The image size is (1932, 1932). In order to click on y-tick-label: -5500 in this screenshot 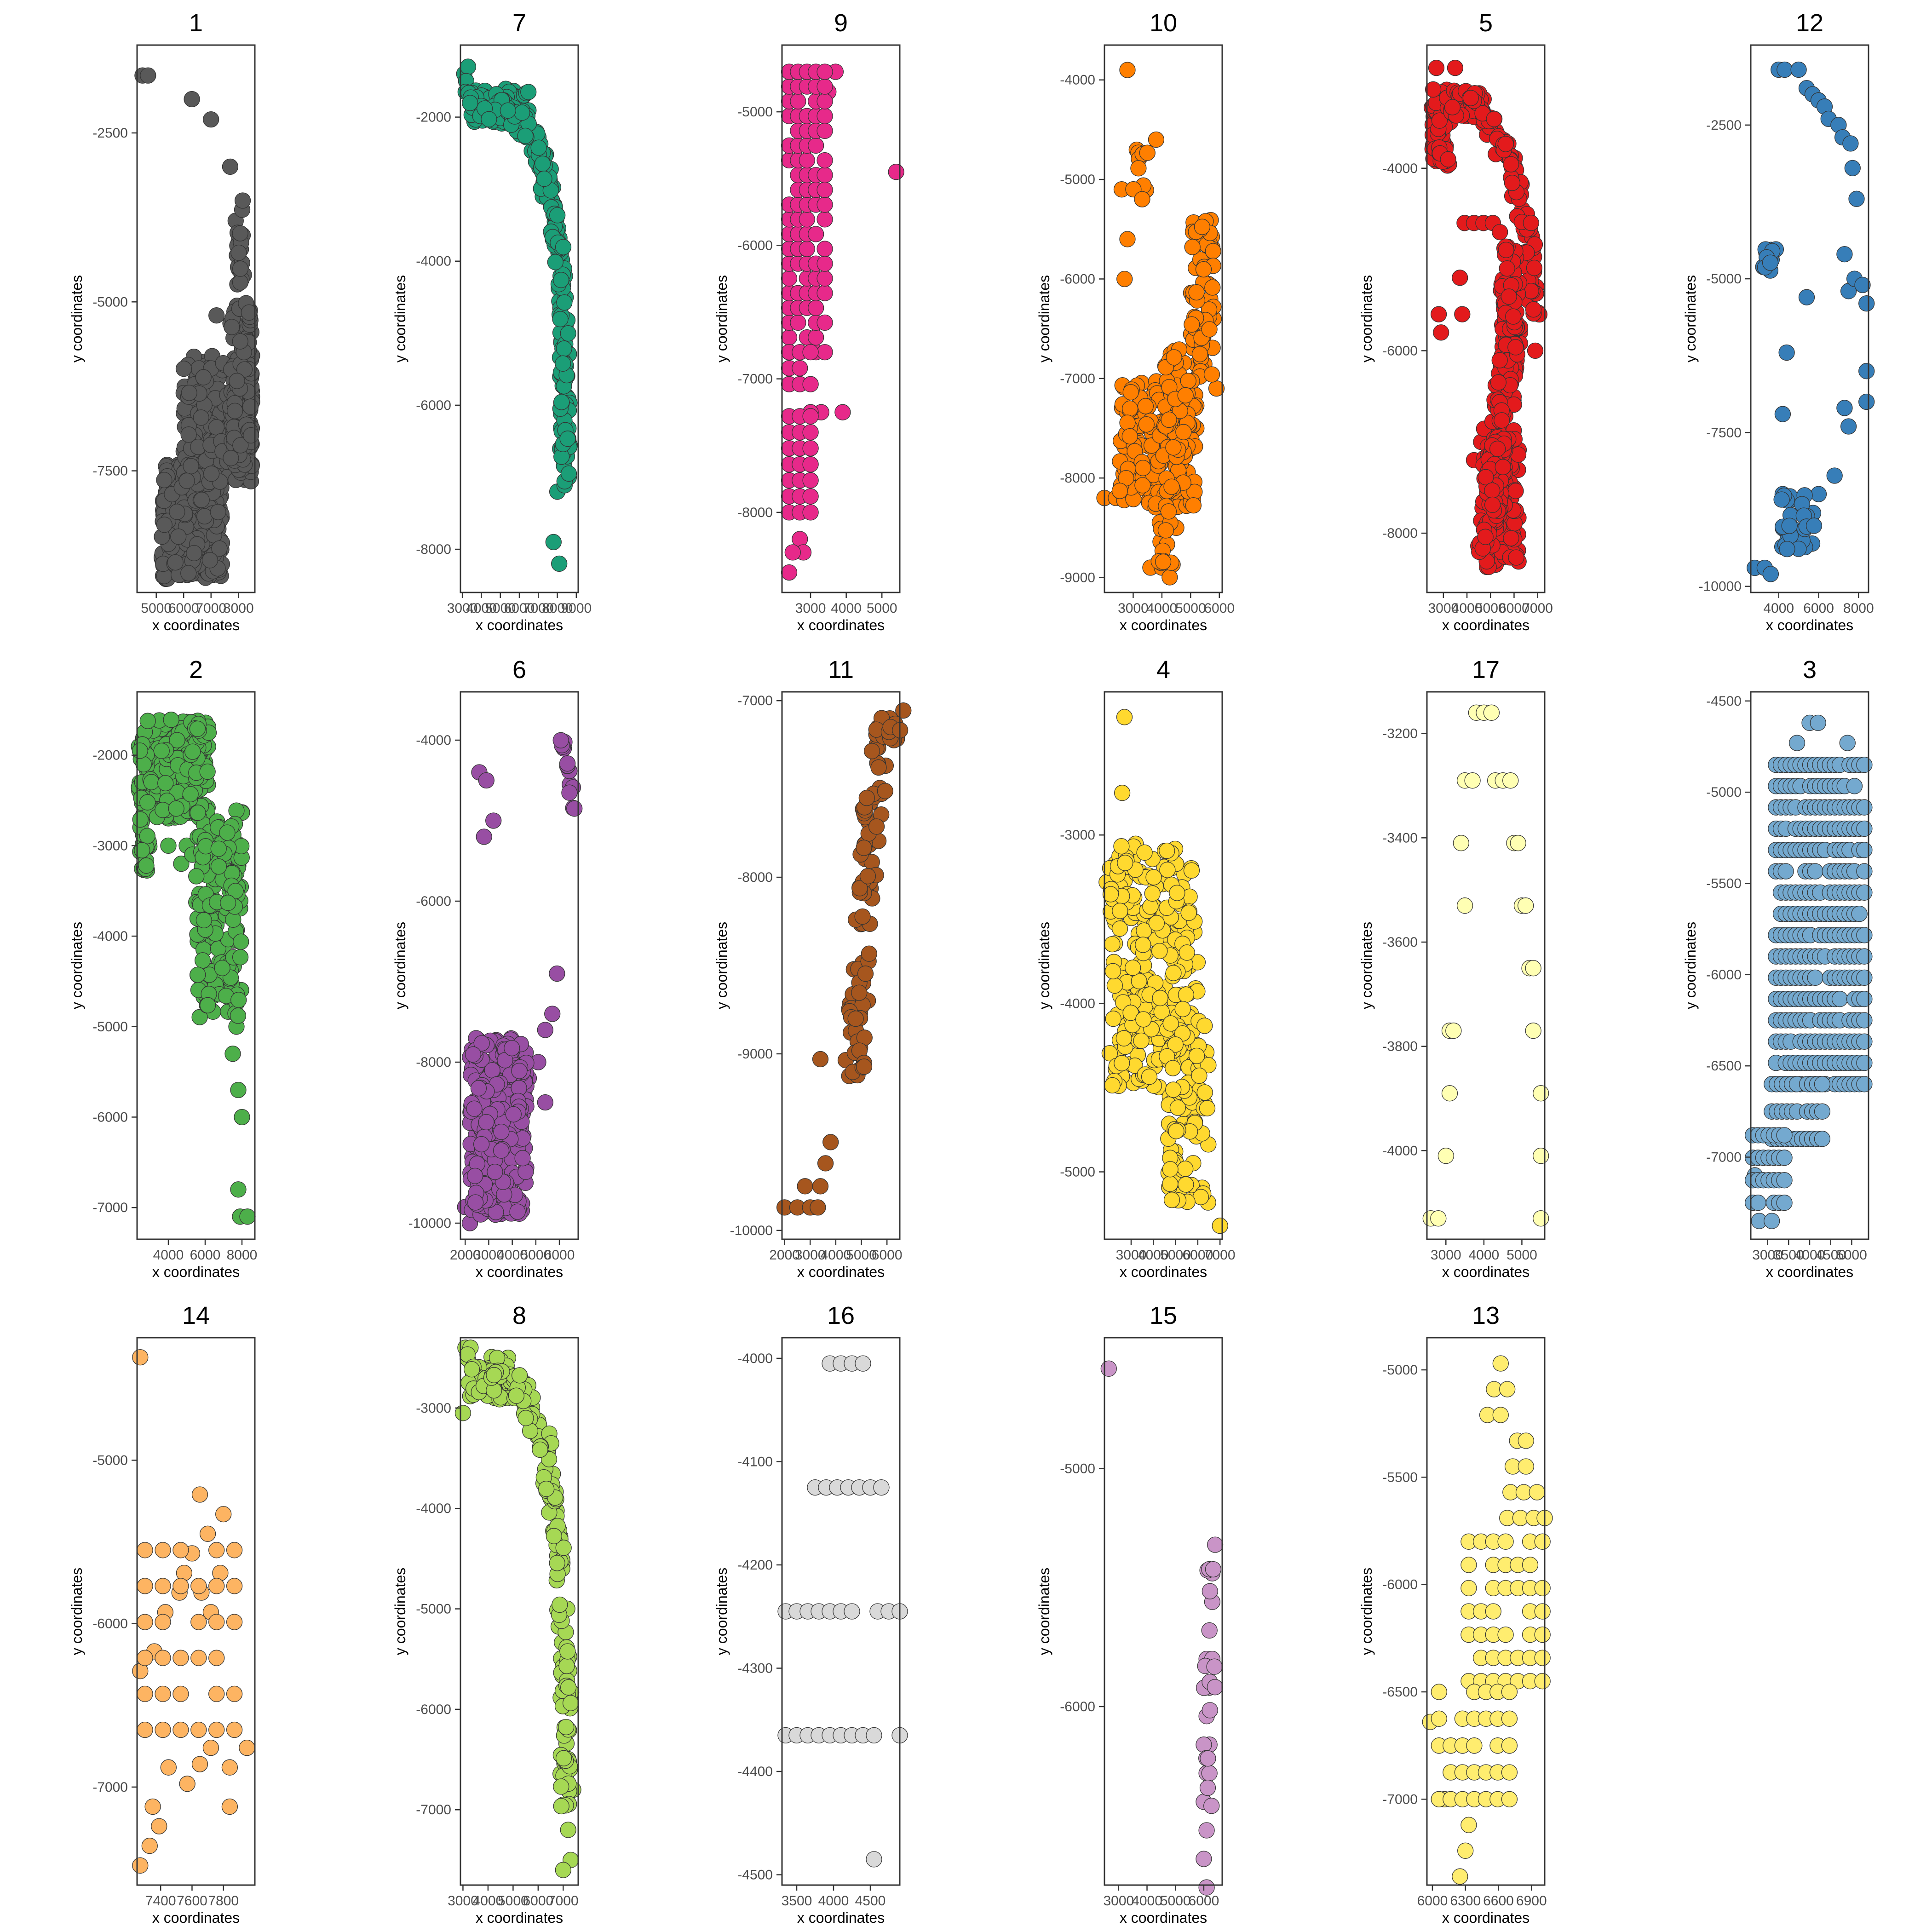, I will do `click(1400, 1477)`.